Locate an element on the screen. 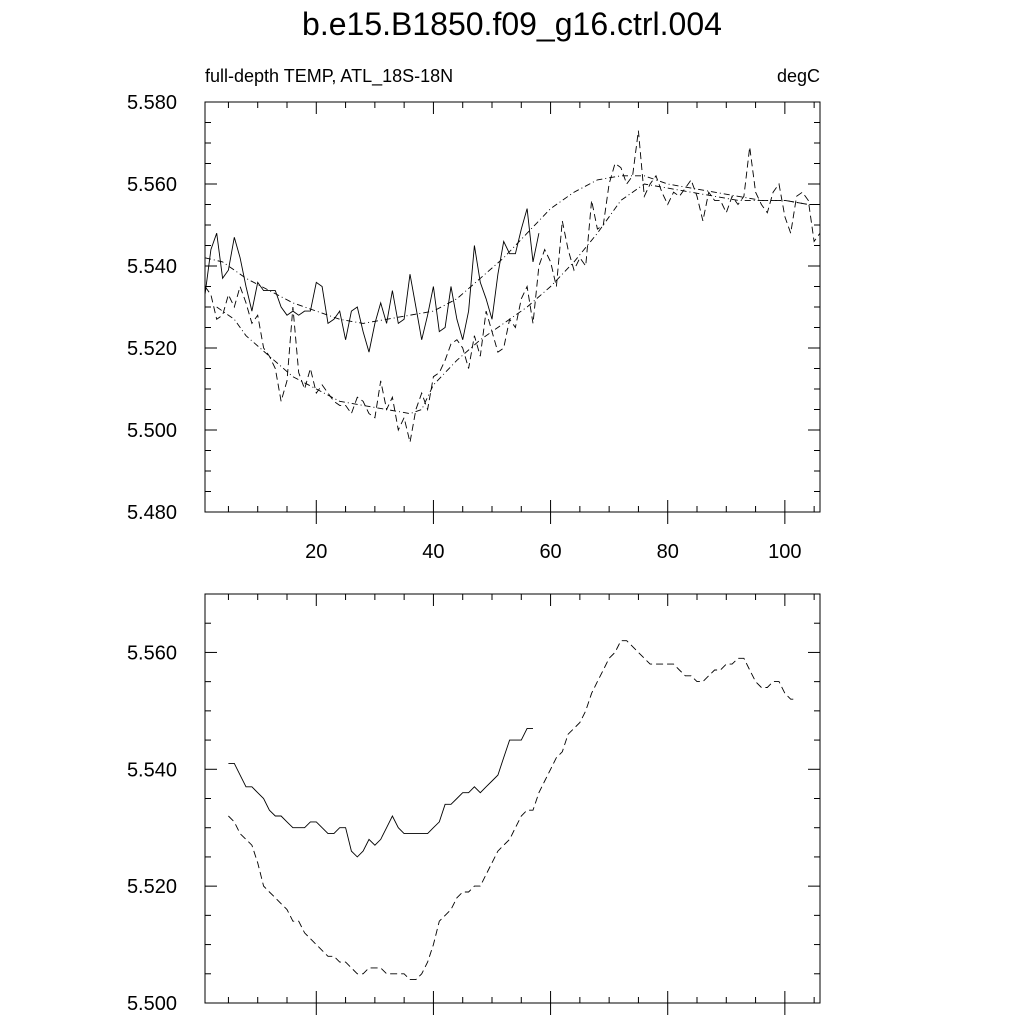 The width and height of the screenshot is (1024, 1024). bottom-ytick-label: 5.560 is located at coordinates (152, 653).